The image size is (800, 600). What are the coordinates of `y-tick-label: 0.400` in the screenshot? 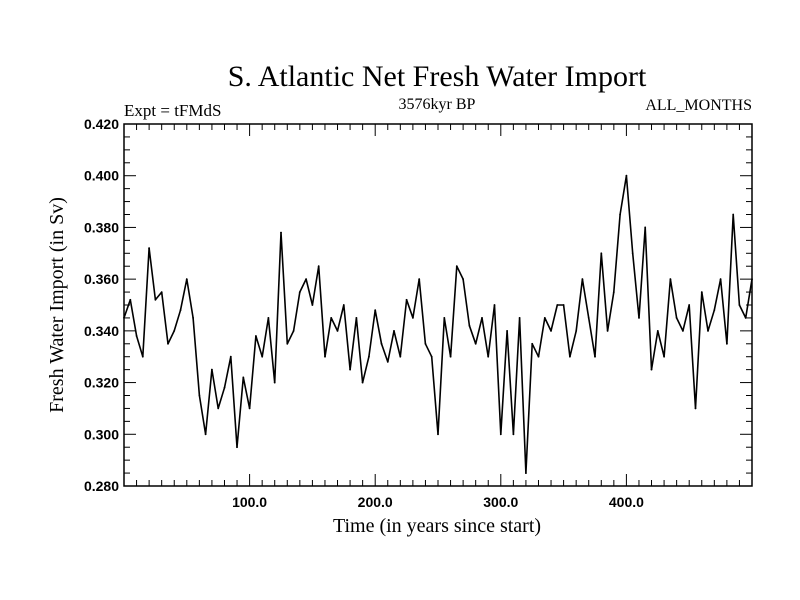 It's located at (101, 176).